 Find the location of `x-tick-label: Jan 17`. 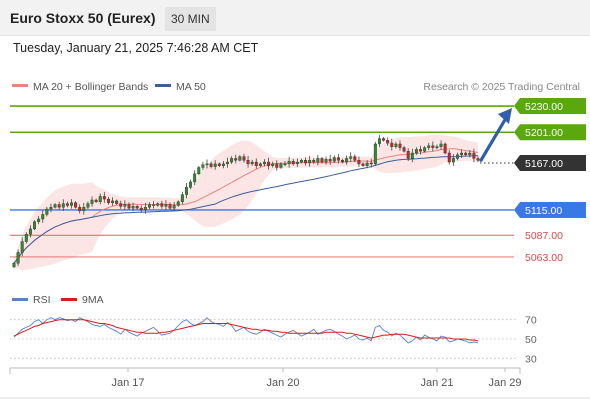

x-tick-label: Jan 17 is located at coordinates (127, 383).